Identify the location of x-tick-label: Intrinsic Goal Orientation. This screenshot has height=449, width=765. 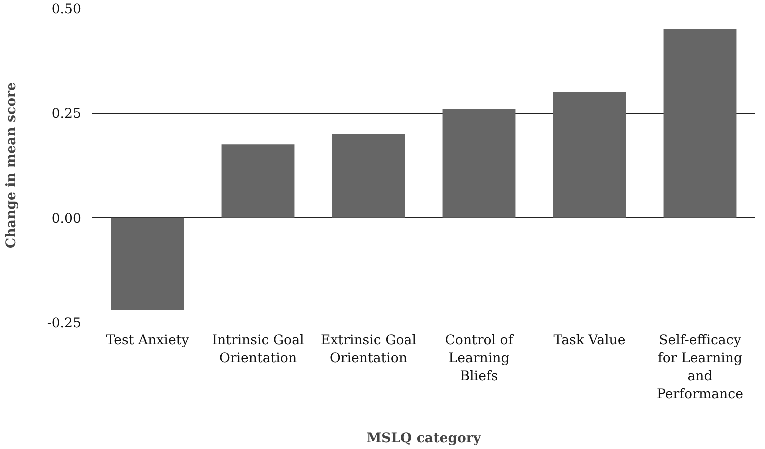
(258, 350).